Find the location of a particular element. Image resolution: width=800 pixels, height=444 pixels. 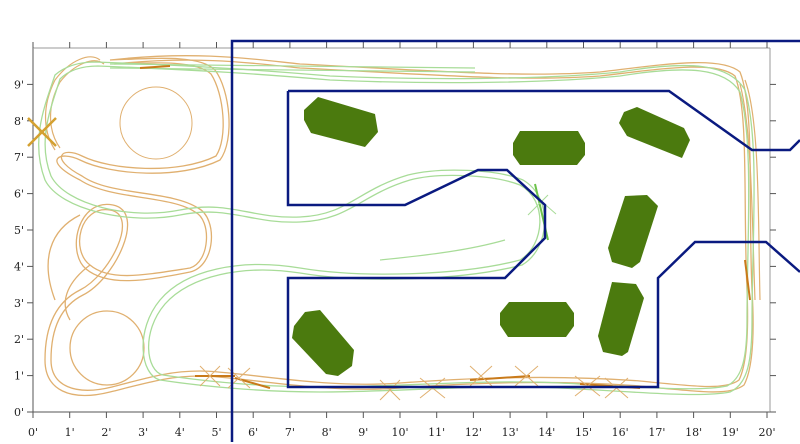

y-tick-label: 7' is located at coordinates (19, 157).